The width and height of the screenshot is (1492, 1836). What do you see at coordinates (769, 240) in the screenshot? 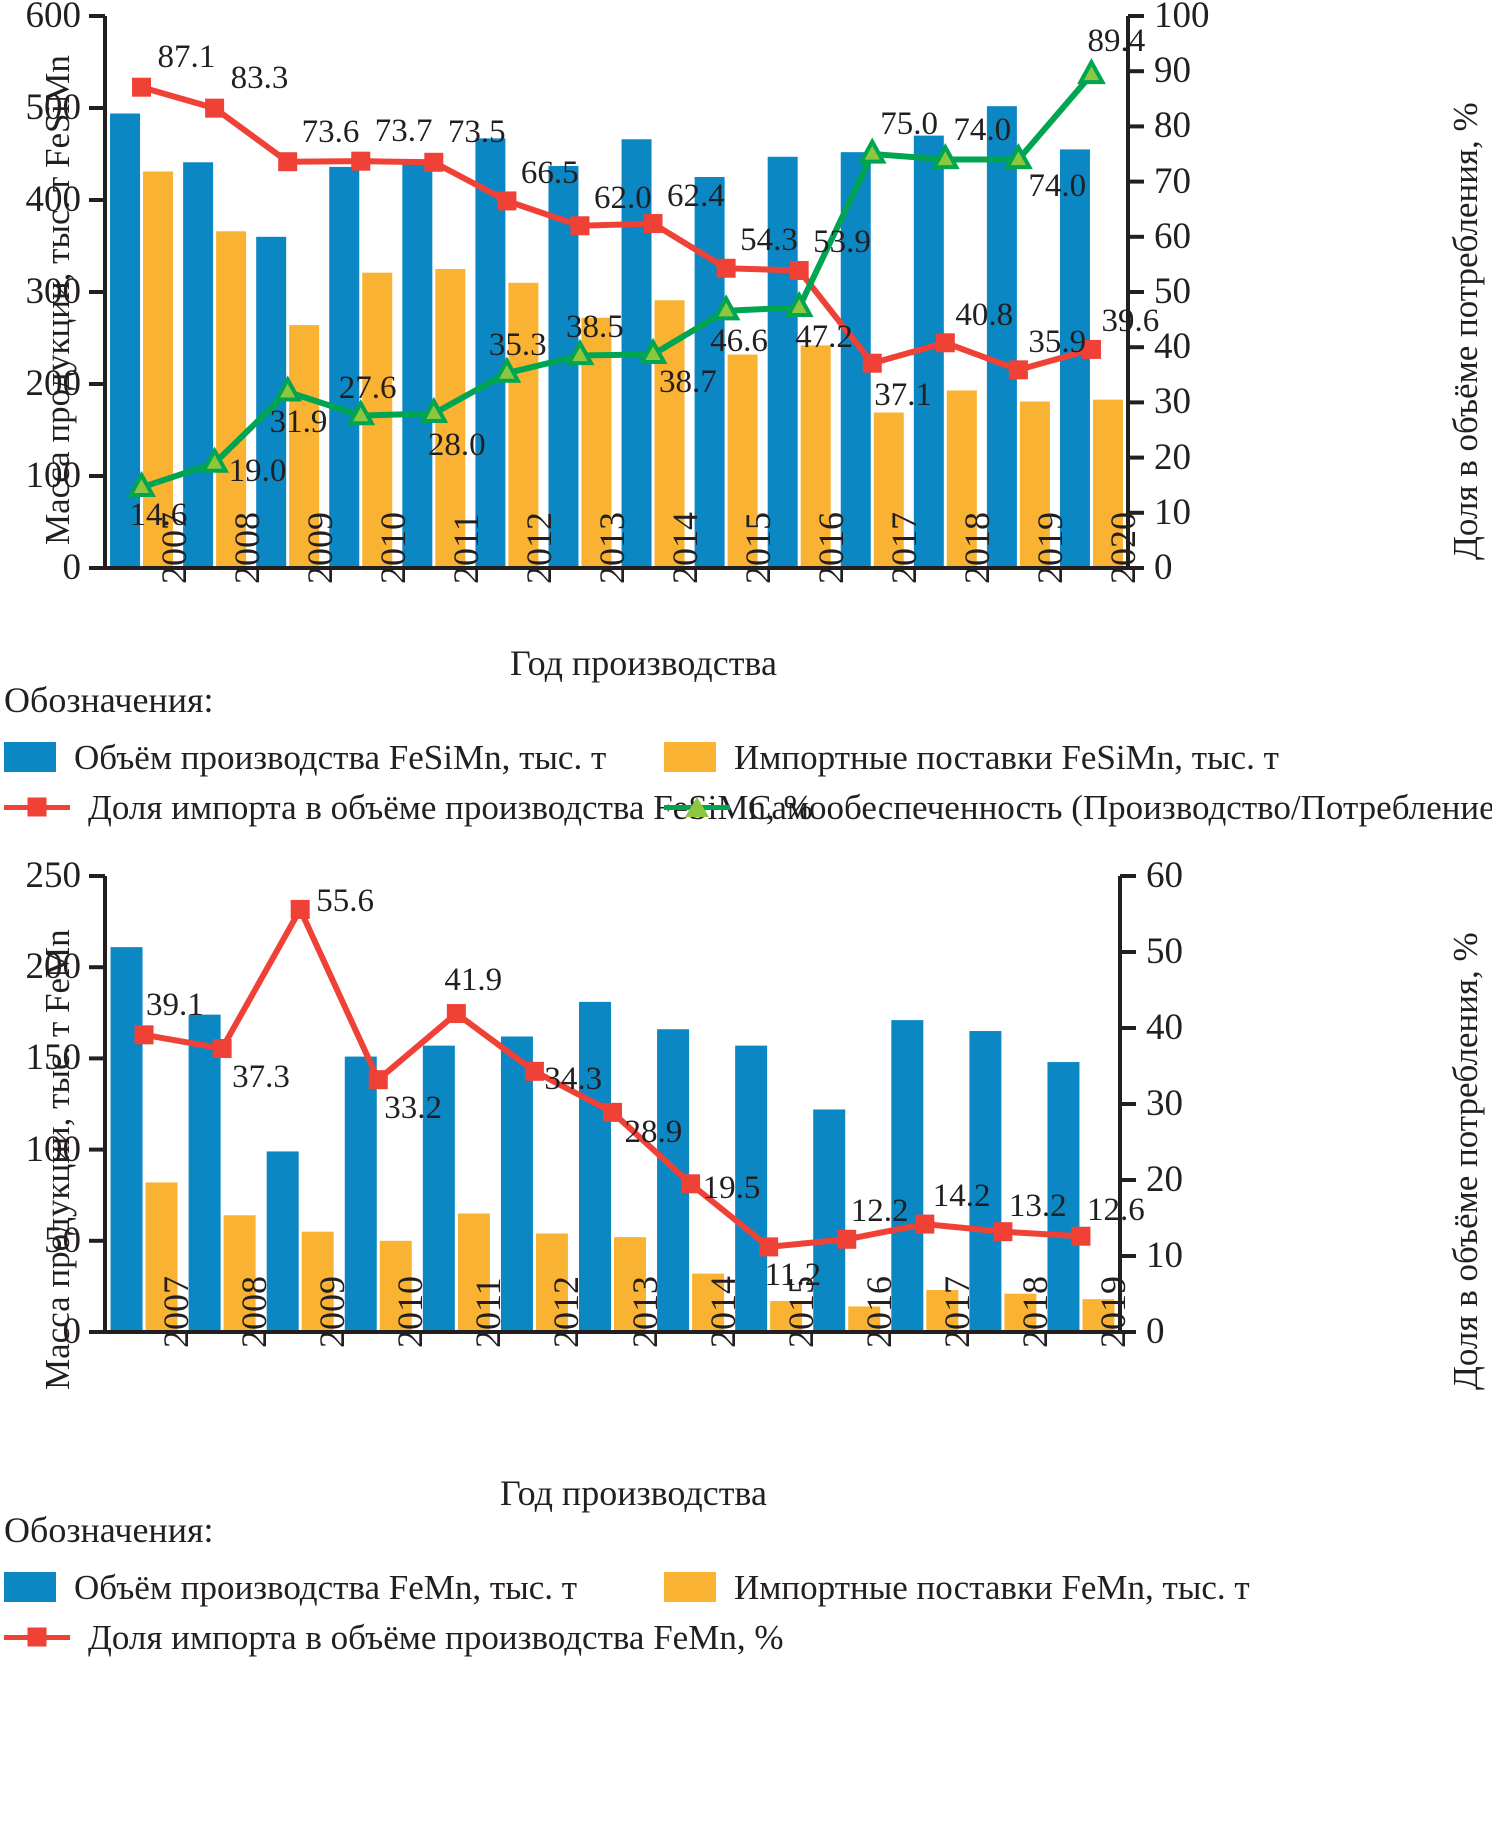
I see `data-label-import-share: 54.3` at bounding box center [769, 240].